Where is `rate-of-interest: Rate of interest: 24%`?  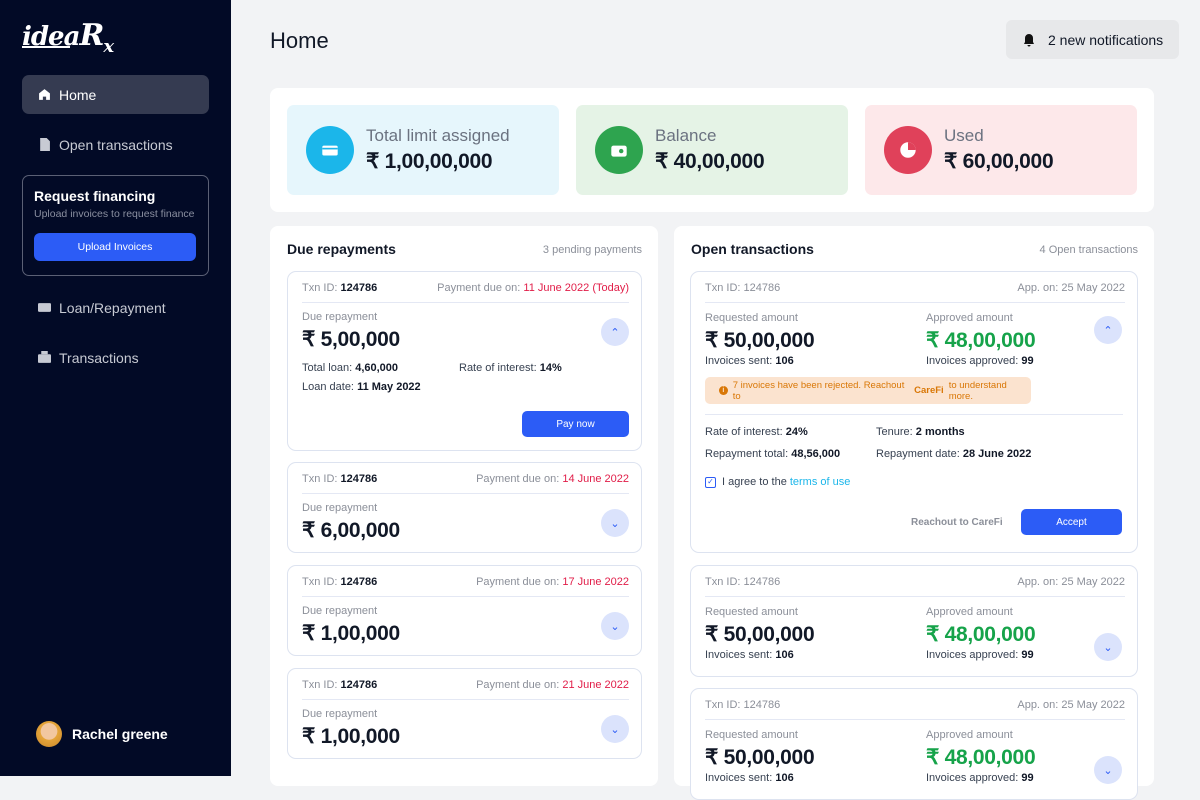 rate-of-interest: Rate of interest: 24% is located at coordinates (756, 432).